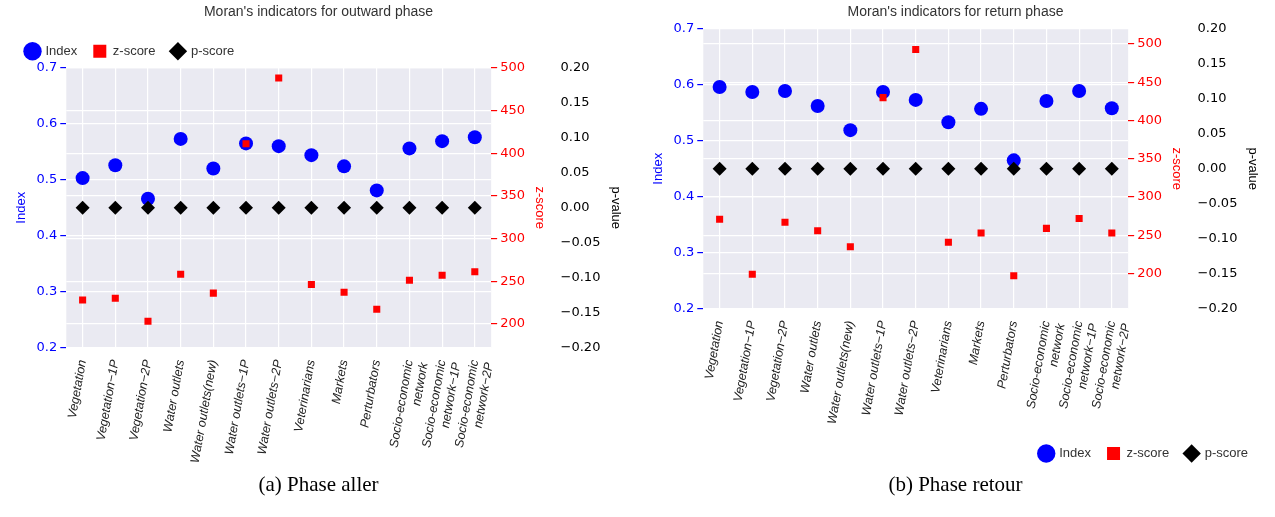  What do you see at coordinates (1212, 98) in the screenshot?
I see `y3-tick-label: 0.10` at bounding box center [1212, 98].